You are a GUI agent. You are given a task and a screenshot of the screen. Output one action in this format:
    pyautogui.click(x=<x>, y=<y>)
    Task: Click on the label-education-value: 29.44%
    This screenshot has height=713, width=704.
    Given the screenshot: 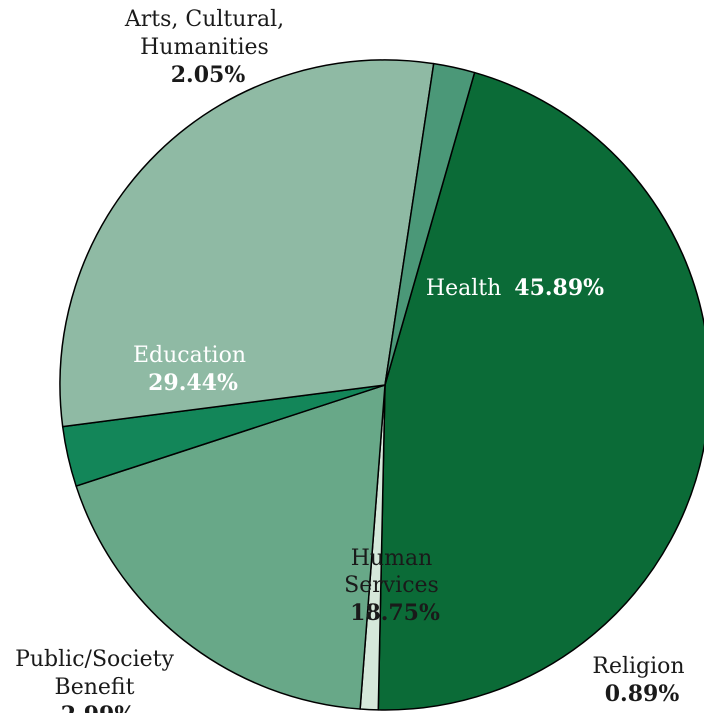 What is the action you would take?
    pyautogui.click(x=193, y=383)
    